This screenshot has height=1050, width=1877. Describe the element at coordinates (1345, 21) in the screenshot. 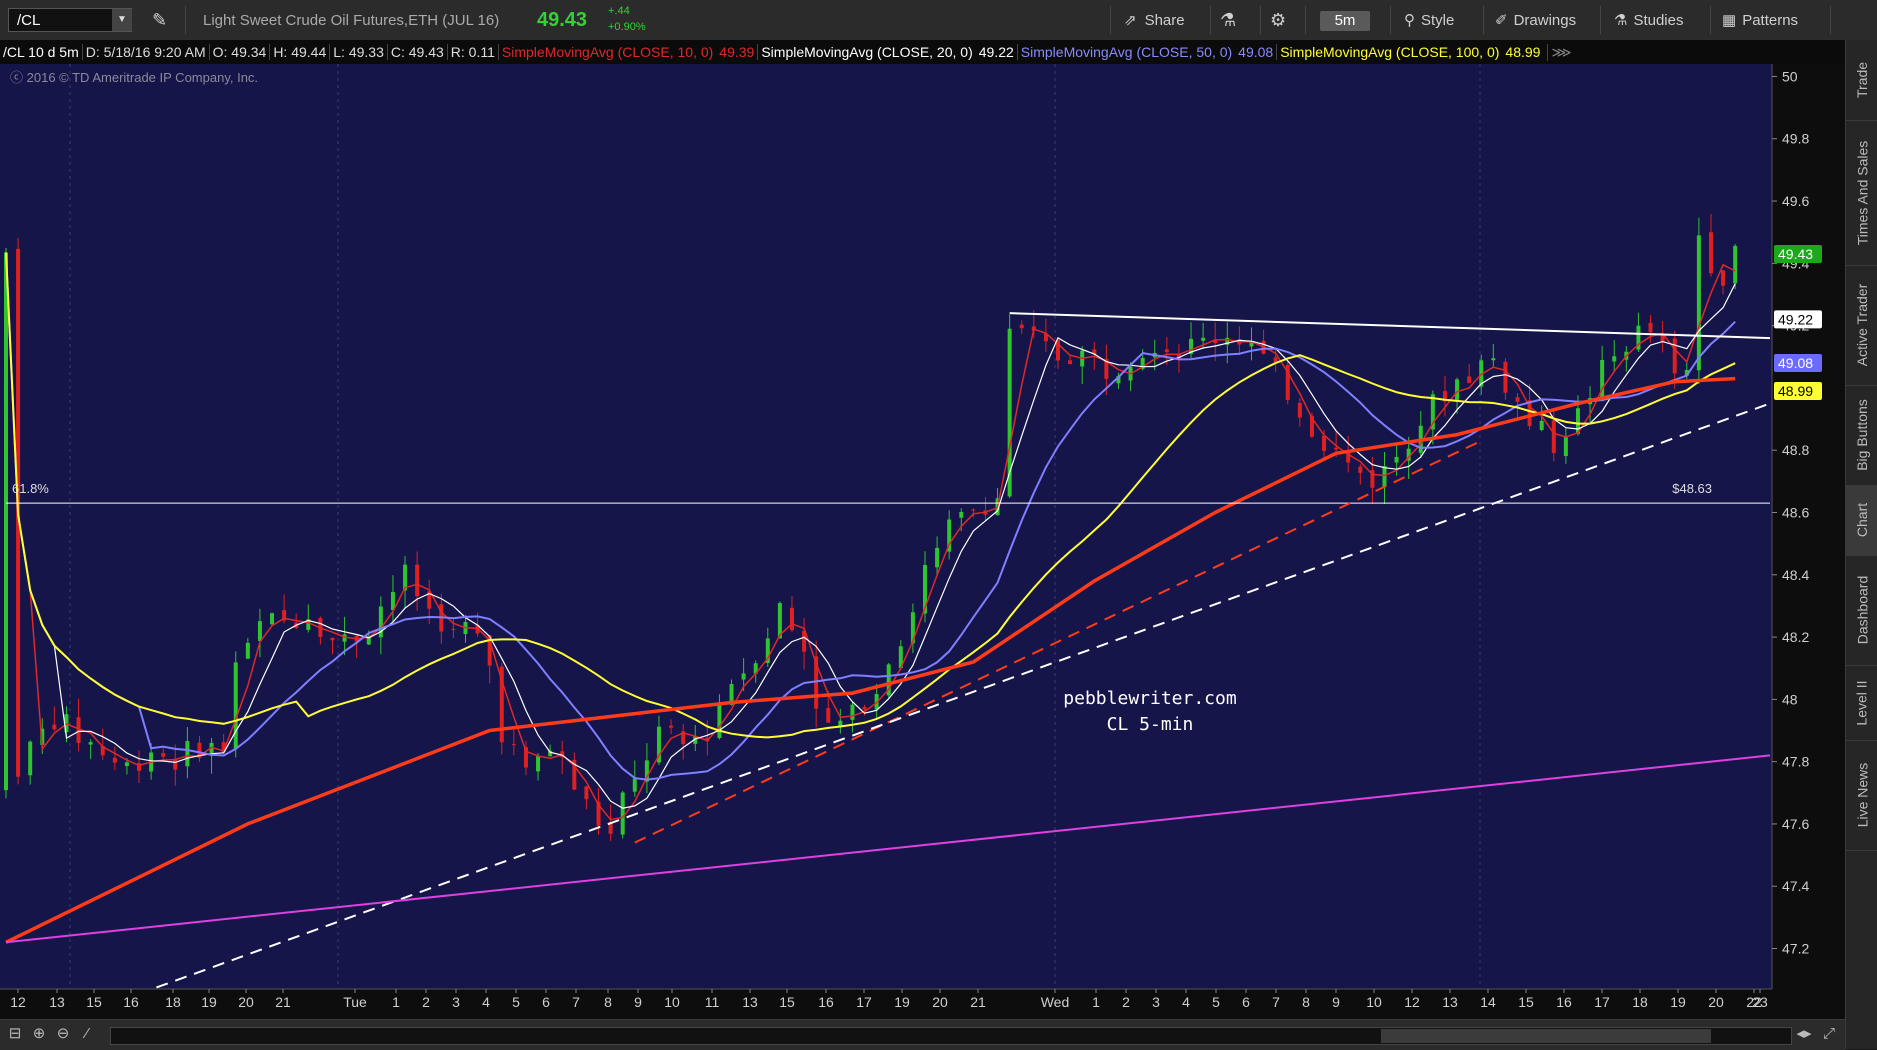

I see `timeframe-selector: 5m` at that location.